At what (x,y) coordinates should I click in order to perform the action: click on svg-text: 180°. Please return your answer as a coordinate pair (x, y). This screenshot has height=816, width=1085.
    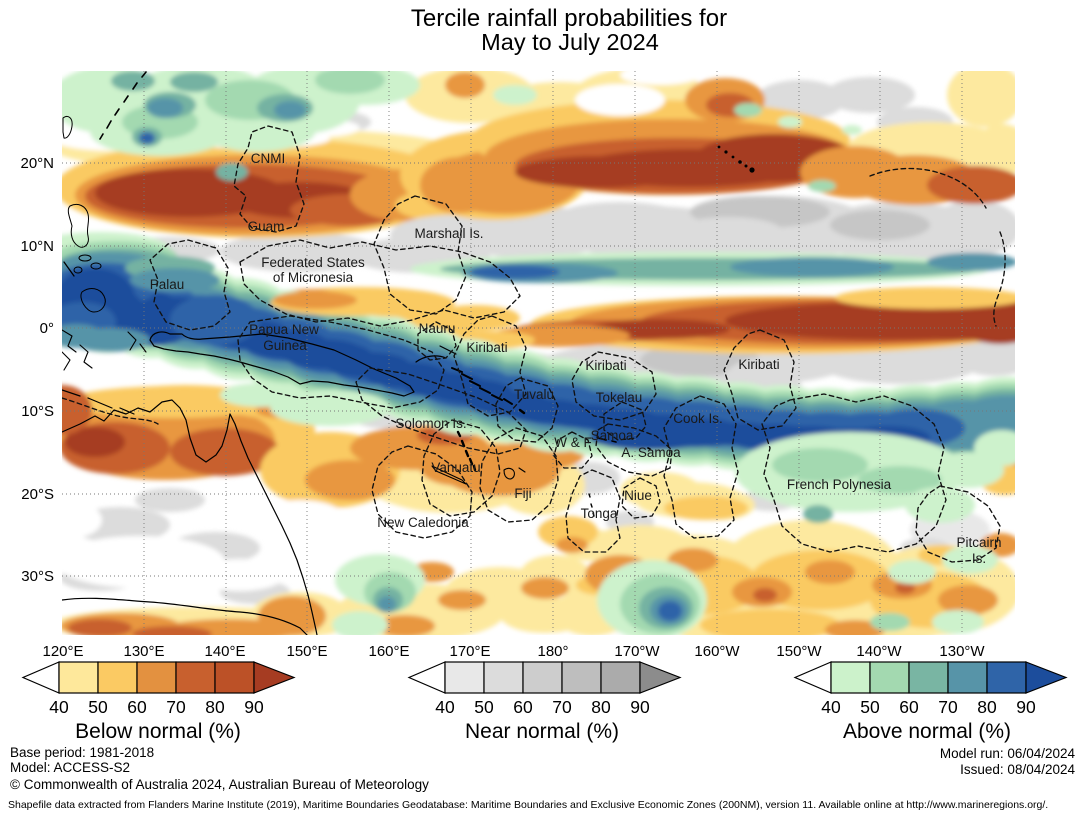
    Looking at the image, I should click on (552, 651).